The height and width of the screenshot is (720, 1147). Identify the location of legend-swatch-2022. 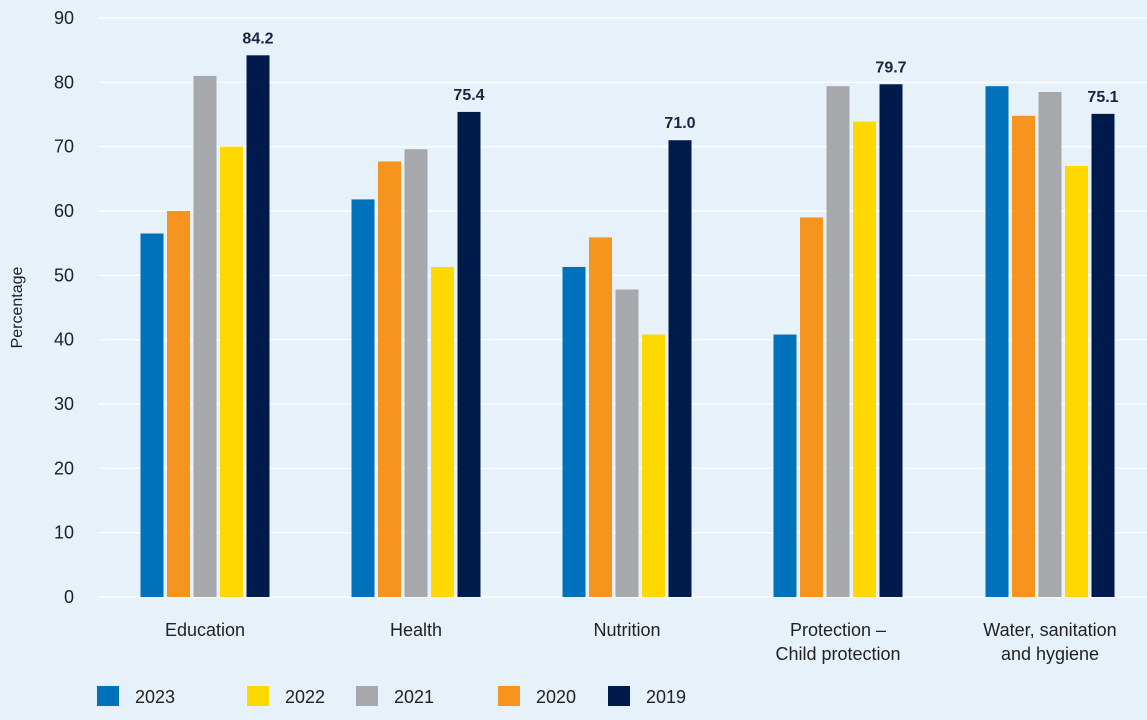
(258, 696).